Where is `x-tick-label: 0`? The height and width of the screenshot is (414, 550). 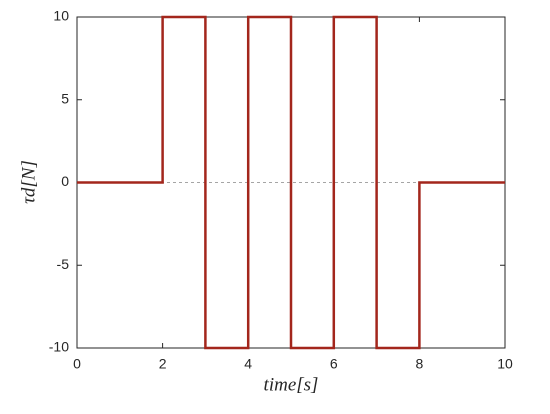 x-tick-label: 0 is located at coordinates (77, 364).